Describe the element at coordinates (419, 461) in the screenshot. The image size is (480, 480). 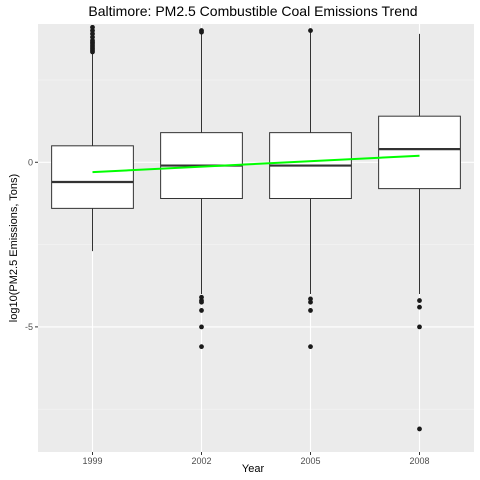
I see `x-tick-label: 2008` at that location.